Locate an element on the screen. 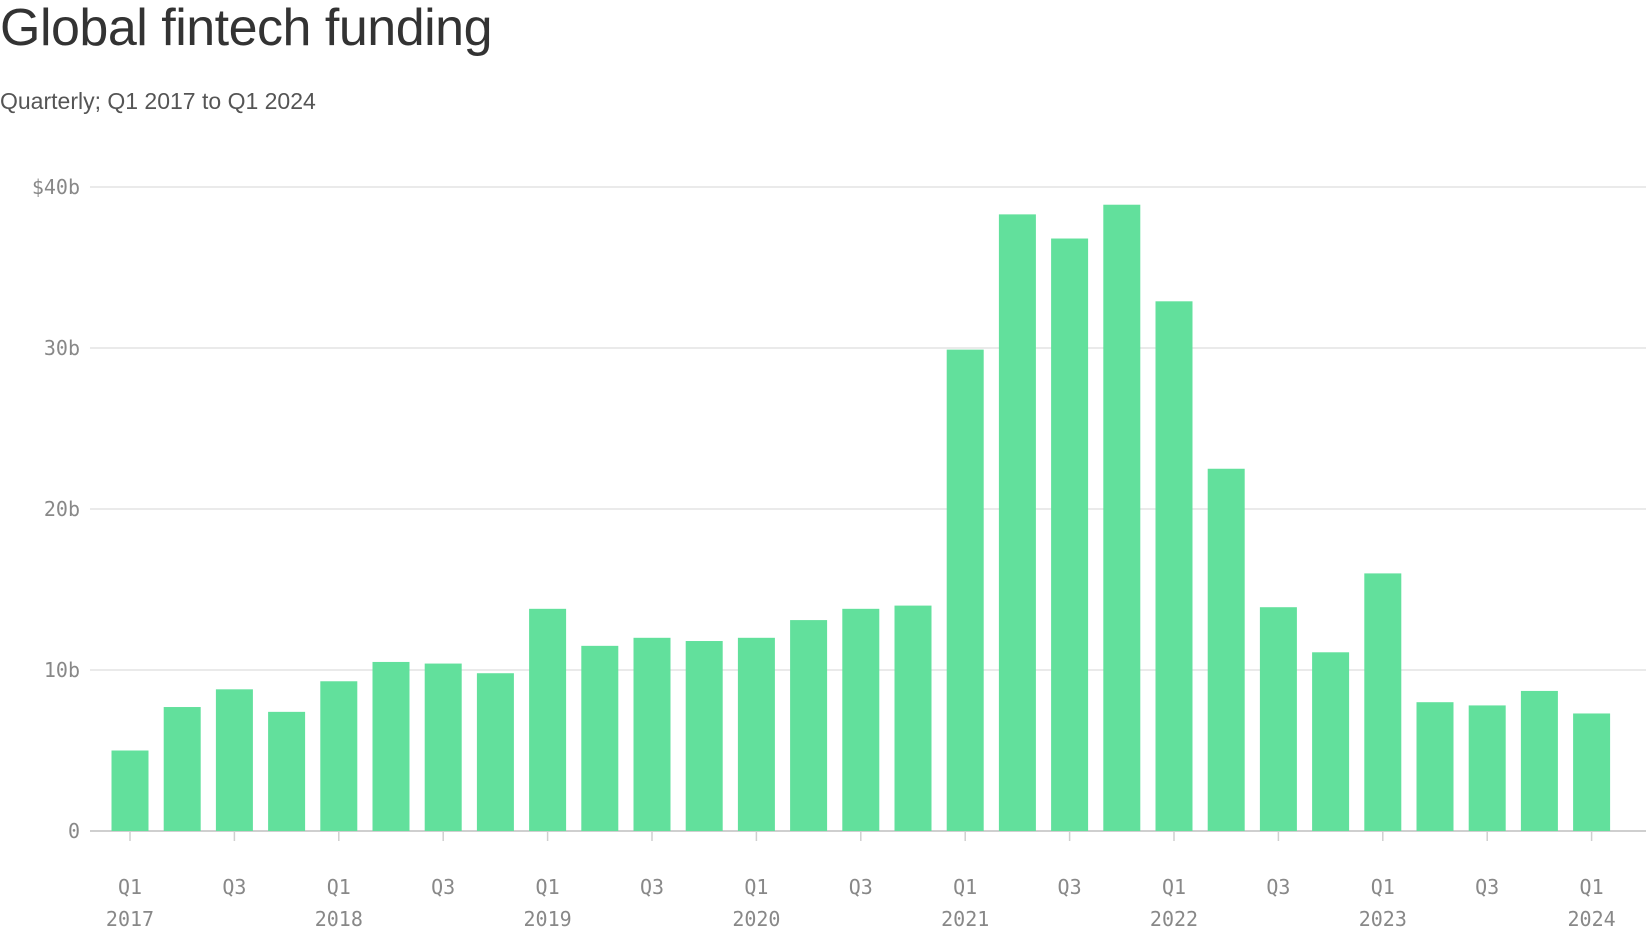 This screenshot has width=1646, height=932. chart-subtitle: Quarterly; Q1 2017 to Q1 2024 is located at coordinates (158, 101).